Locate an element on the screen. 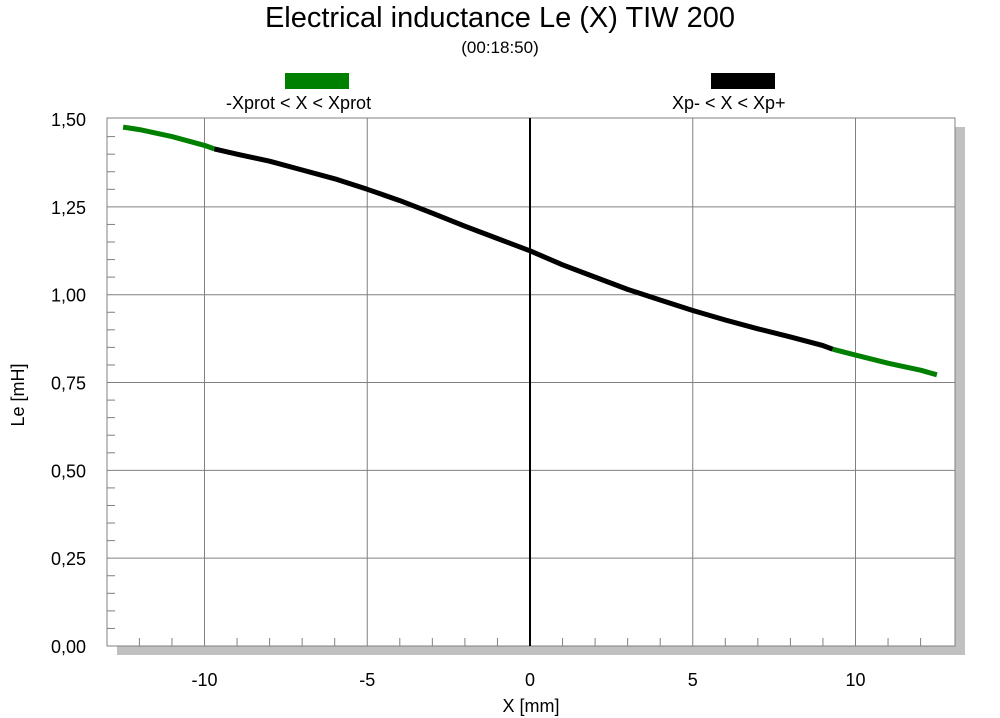 This screenshot has height=718, width=1000. x-tick-label-4: 10 is located at coordinates (855, 680).